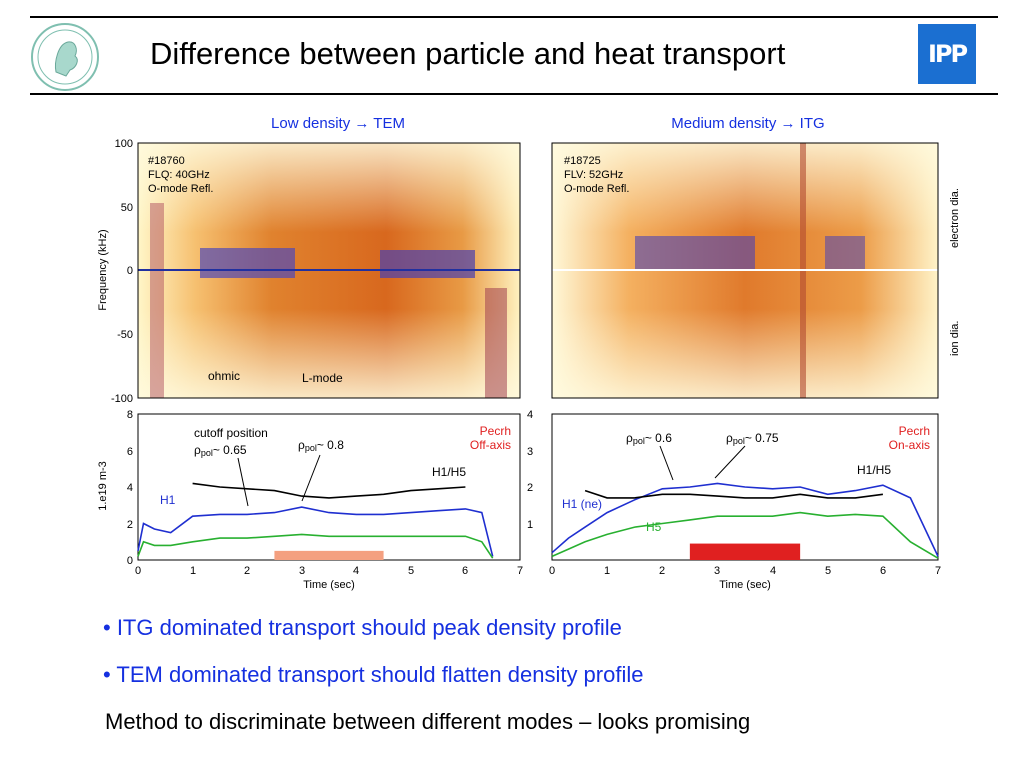 The width and height of the screenshot is (1024, 768). Describe the element at coordinates (955, 218) in the screenshot. I see `label-electron-dia: electron dia.` at that location.